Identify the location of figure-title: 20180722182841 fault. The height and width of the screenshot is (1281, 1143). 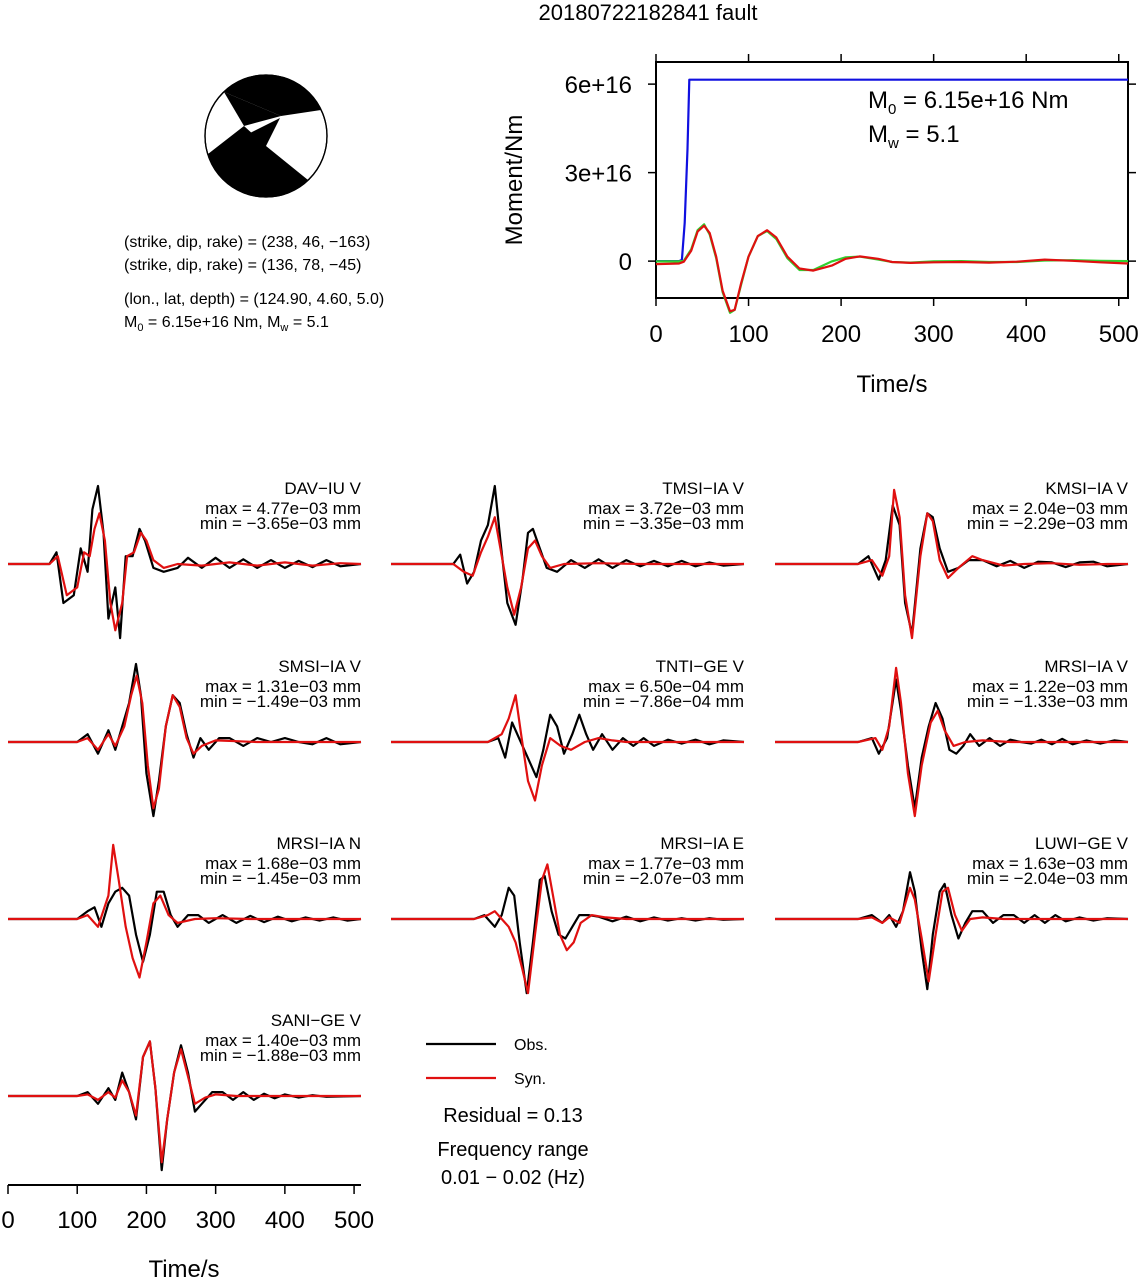
(648, 12).